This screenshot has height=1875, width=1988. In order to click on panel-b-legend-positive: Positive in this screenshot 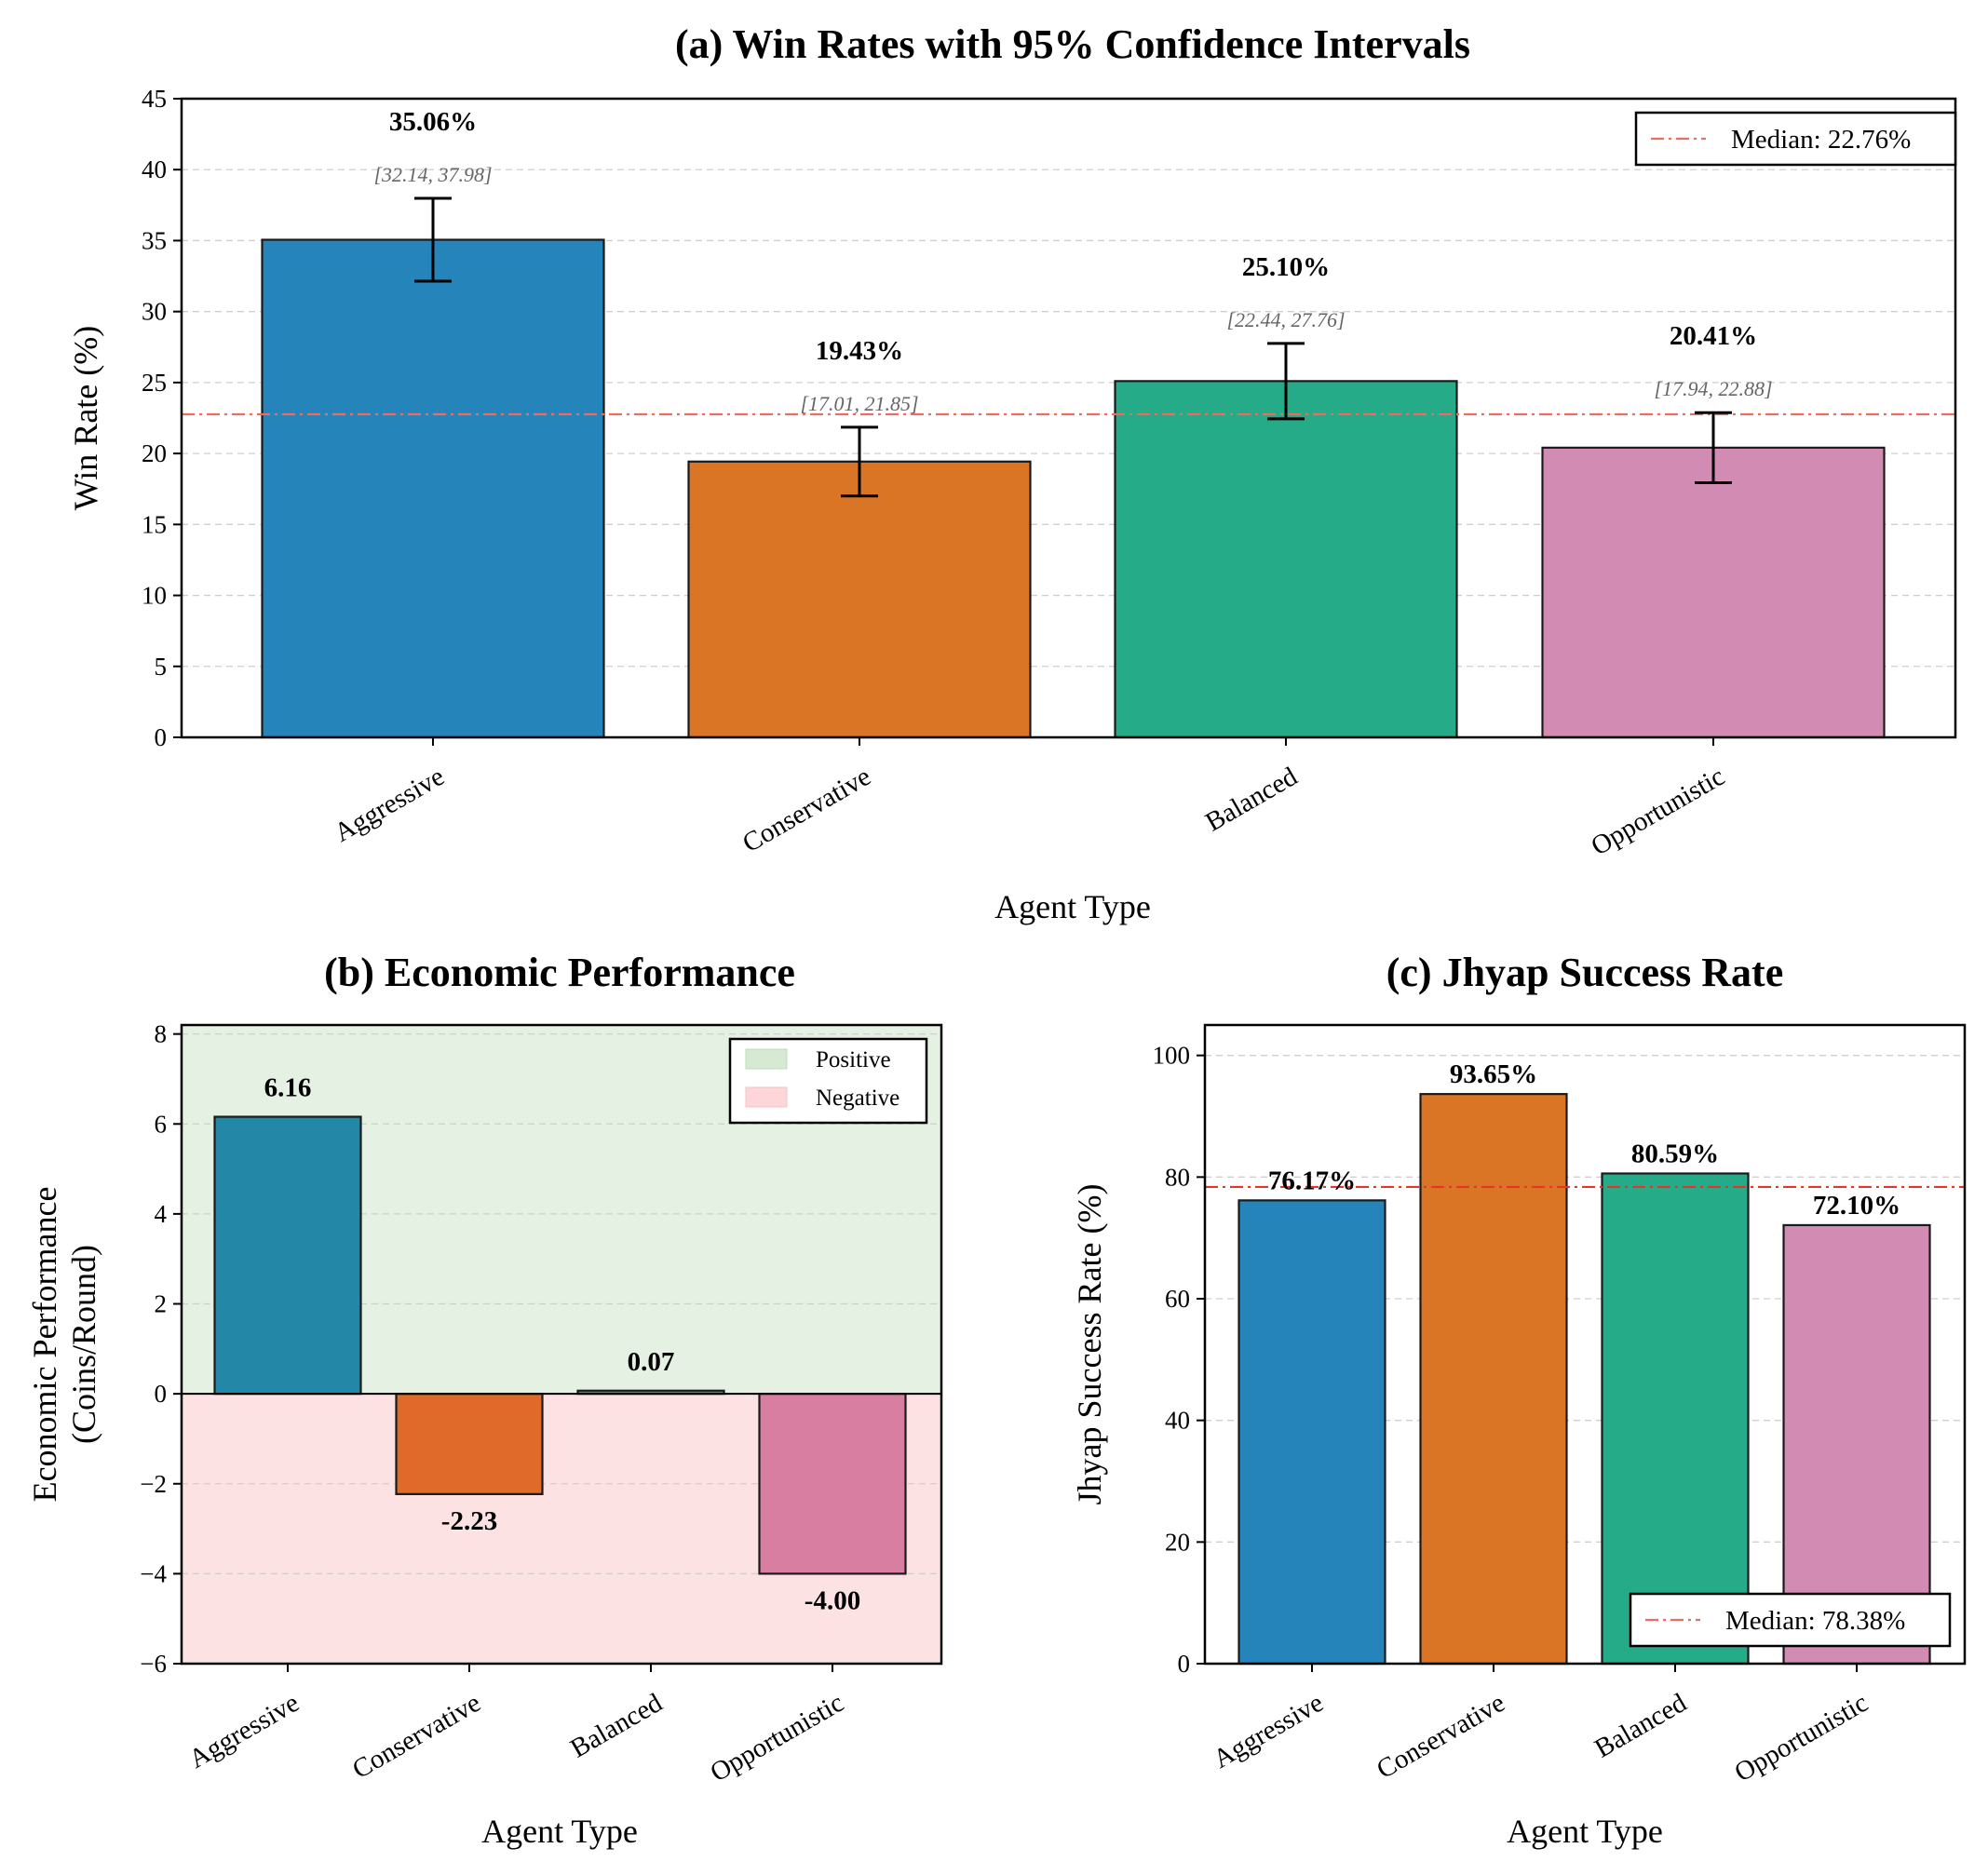, I will do `click(853, 1059)`.